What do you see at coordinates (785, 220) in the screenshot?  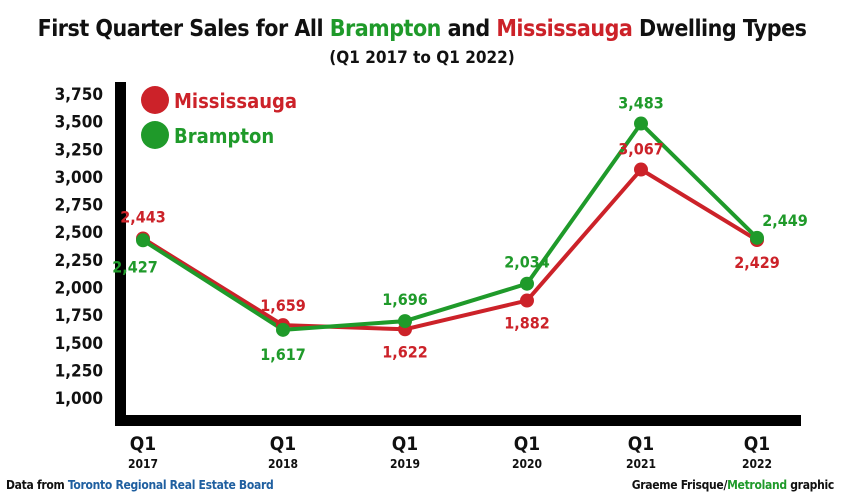 I see `data-label-brampton: 2,449` at bounding box center [785, 220].